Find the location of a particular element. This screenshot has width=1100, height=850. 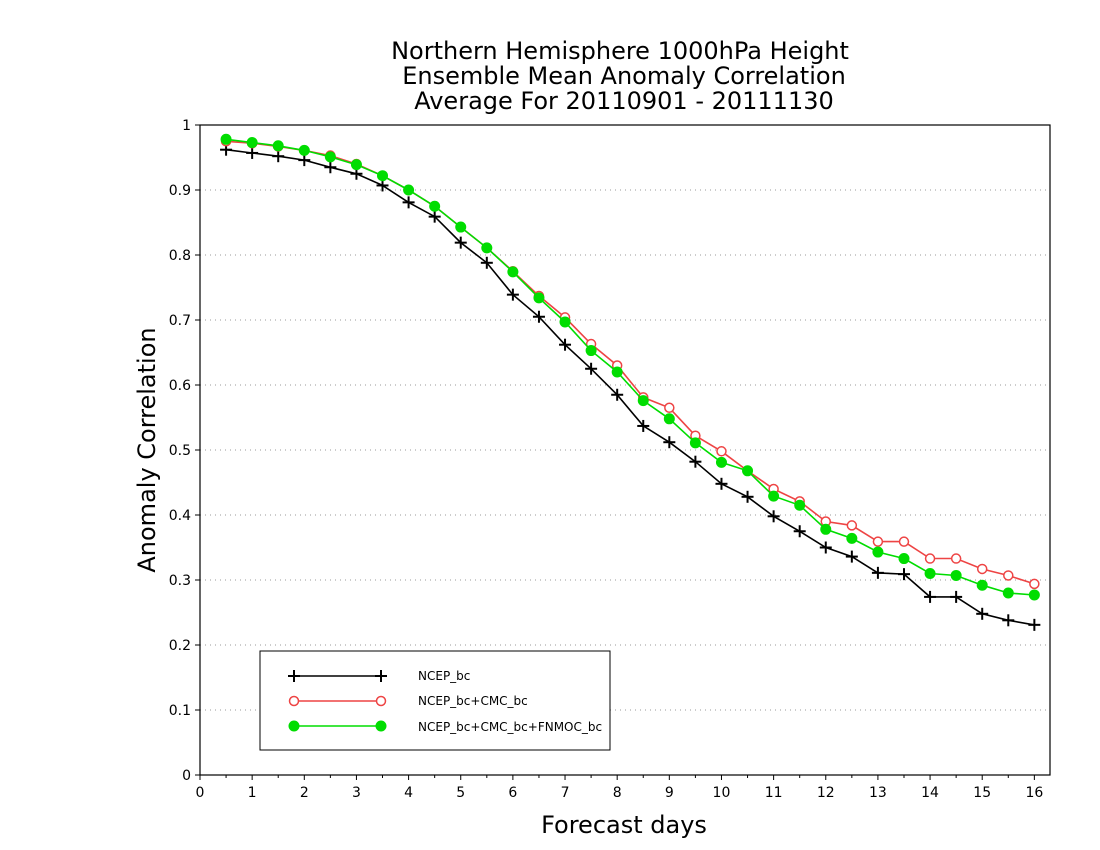

x-tick-label: 14 is located at coordinates (930, 793).